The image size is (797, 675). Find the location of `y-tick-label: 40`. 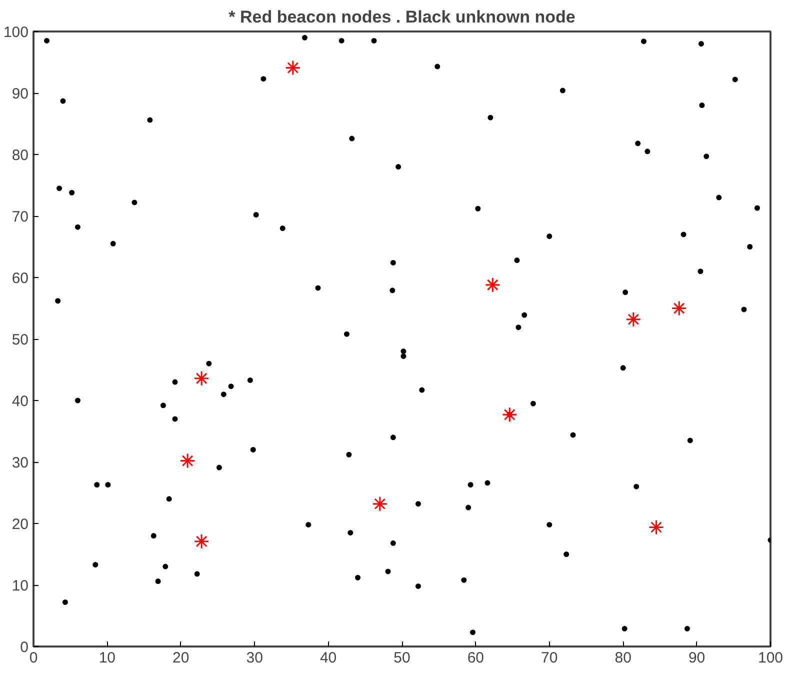

y-tick-label: 40 is located at coordinates (20, 401).